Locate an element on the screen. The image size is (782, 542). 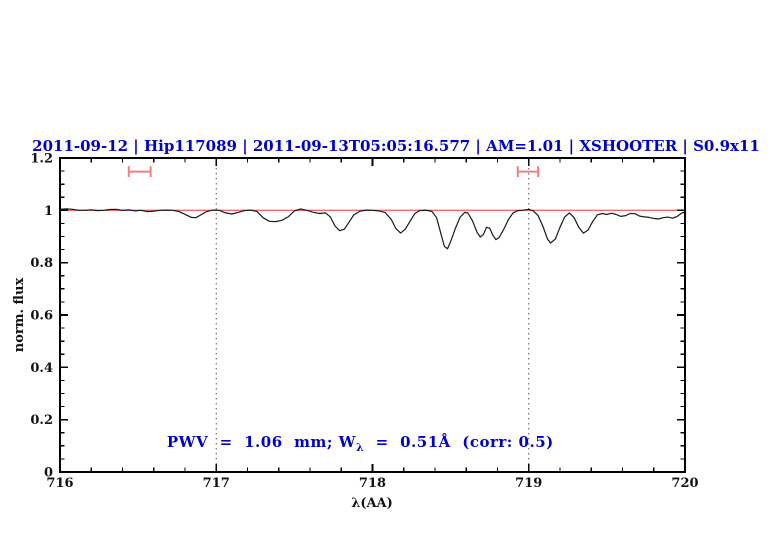
x-tick-label: 719 is located at coordinates (528, 483).